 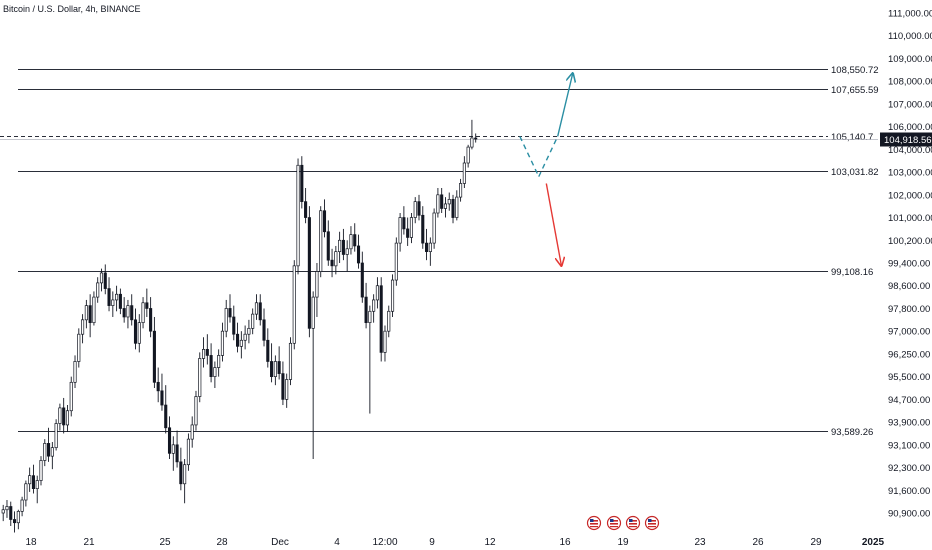 I want to click on y-tick-label: 94,700.00, so click(x=909, y=400).